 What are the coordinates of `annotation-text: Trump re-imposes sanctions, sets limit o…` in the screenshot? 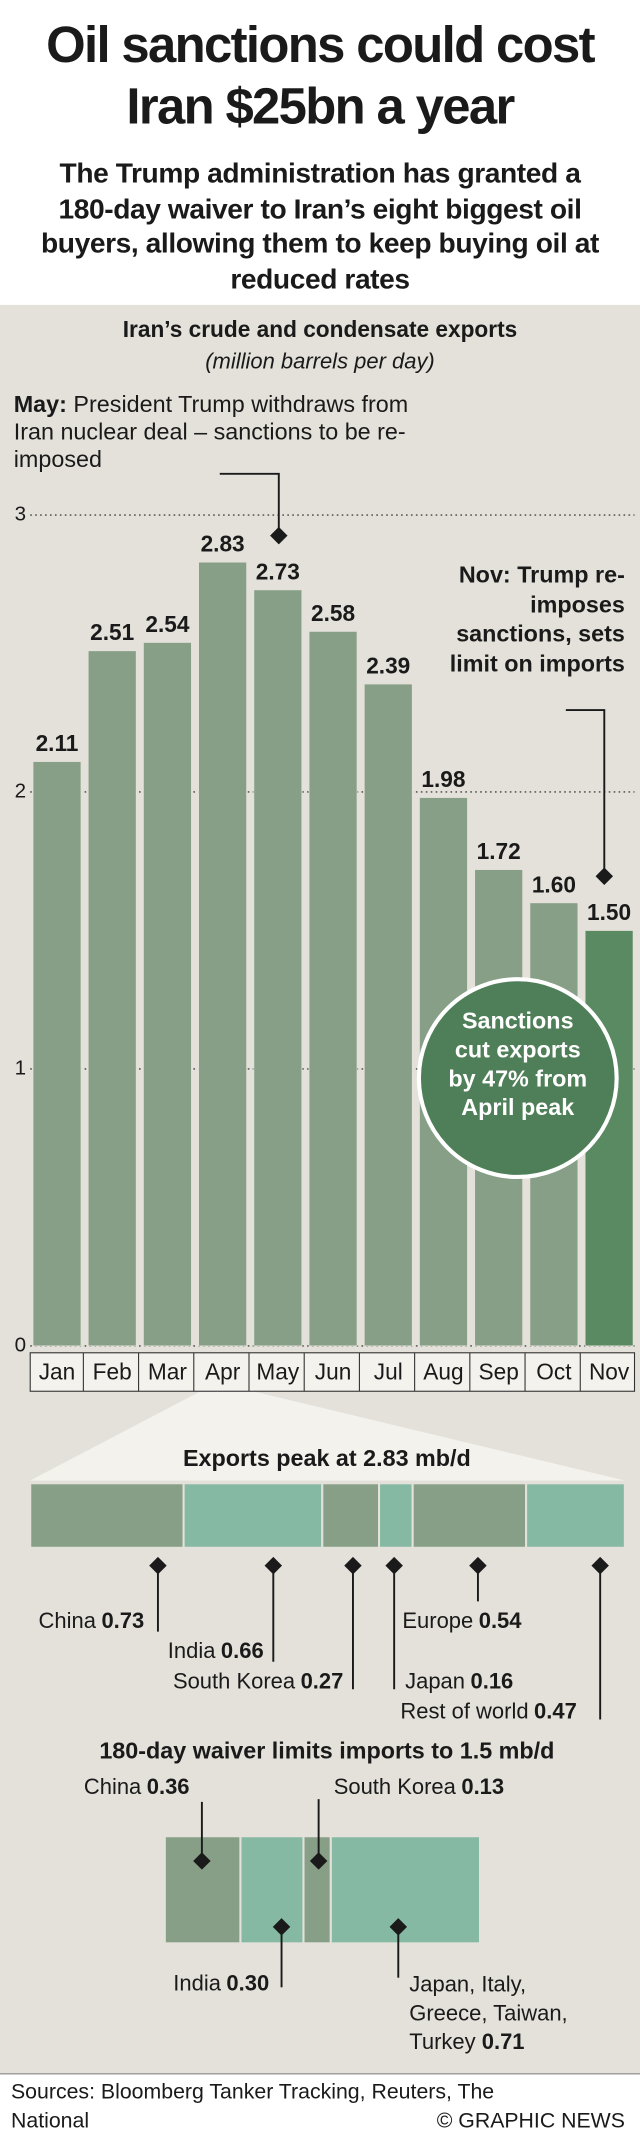 It's located at (537, 619).